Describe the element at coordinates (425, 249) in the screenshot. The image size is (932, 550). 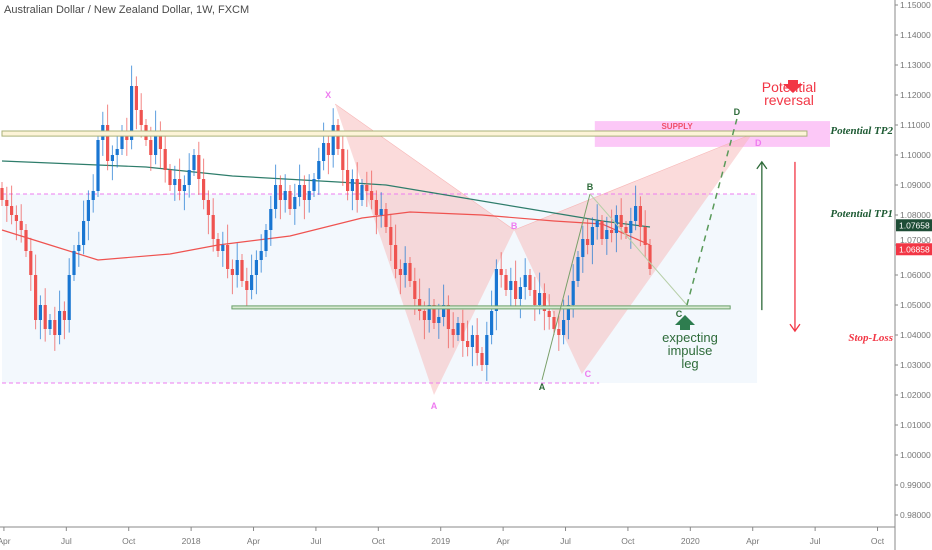
I see `harmonic-xab-triangle` at that location.